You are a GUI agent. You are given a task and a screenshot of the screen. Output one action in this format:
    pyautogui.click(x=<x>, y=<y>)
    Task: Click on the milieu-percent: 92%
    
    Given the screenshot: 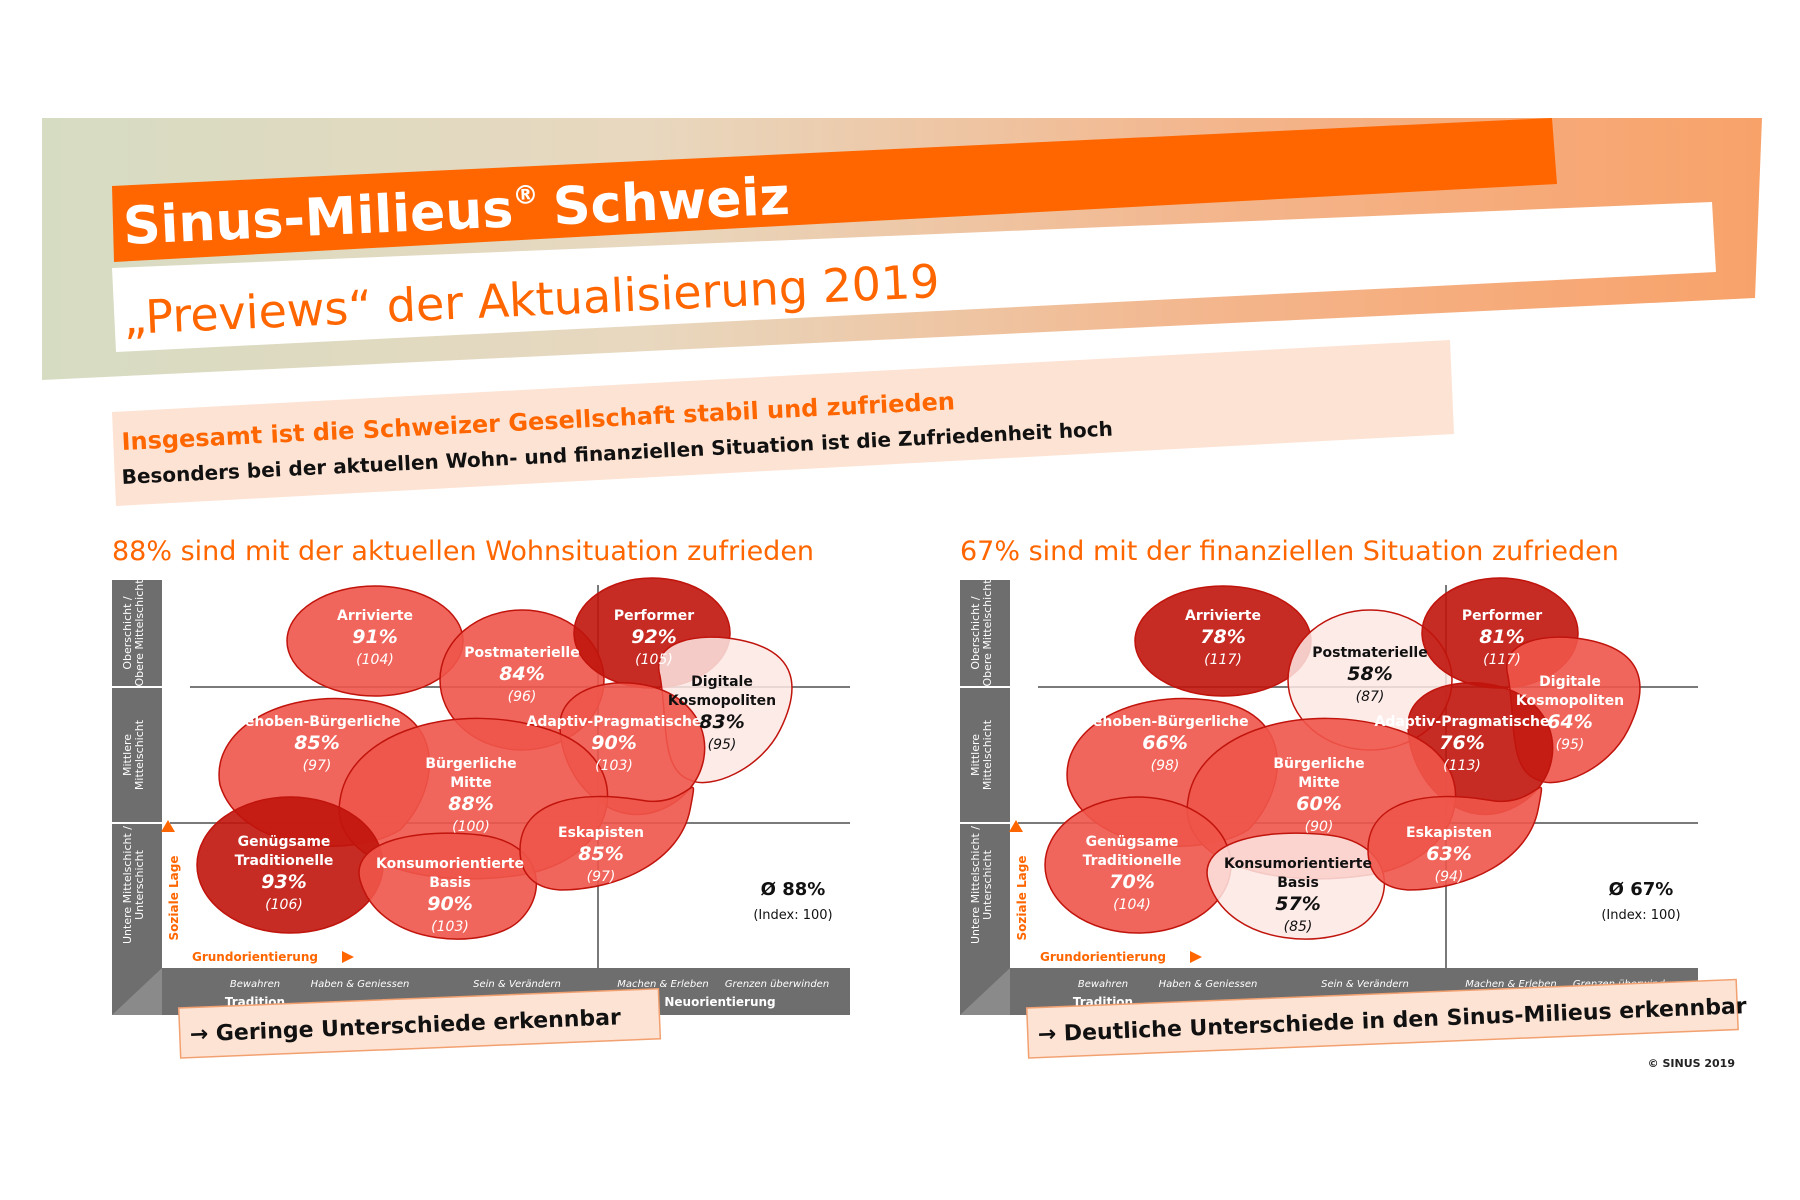 What is the action you would take?
    pyautogui.click(x=653, y=637)
    